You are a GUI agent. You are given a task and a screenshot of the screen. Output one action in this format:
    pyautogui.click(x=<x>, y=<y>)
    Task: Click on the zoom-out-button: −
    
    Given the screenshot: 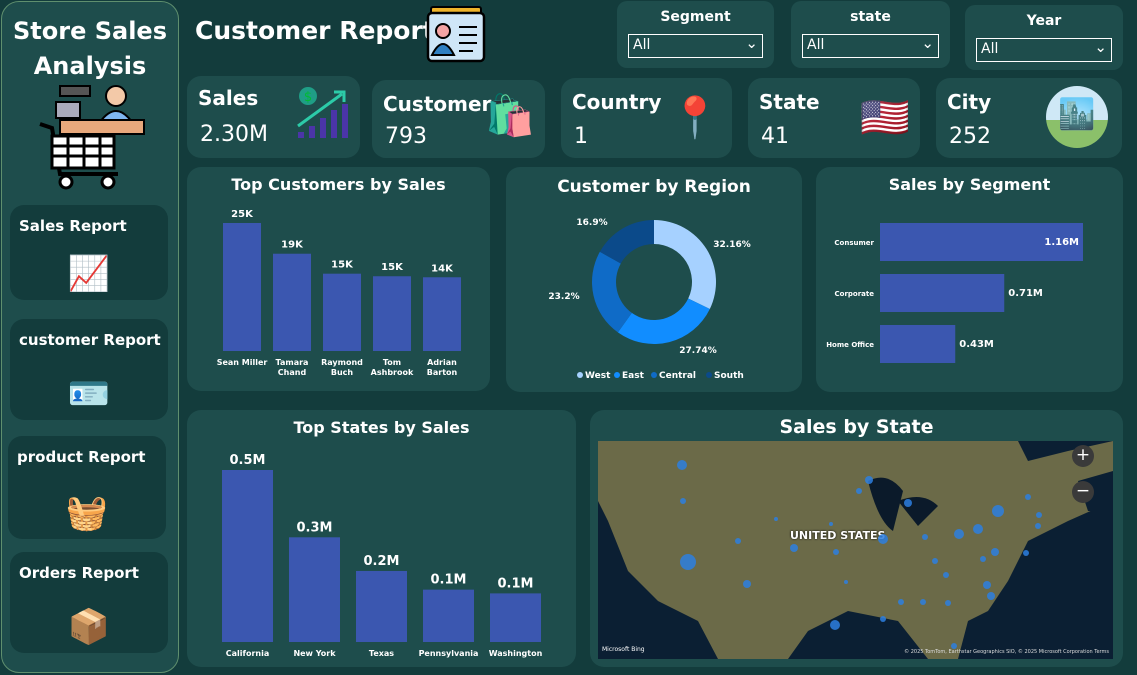 What is the action you would take?
    pyautogui.click(x=1083, y=492)
    